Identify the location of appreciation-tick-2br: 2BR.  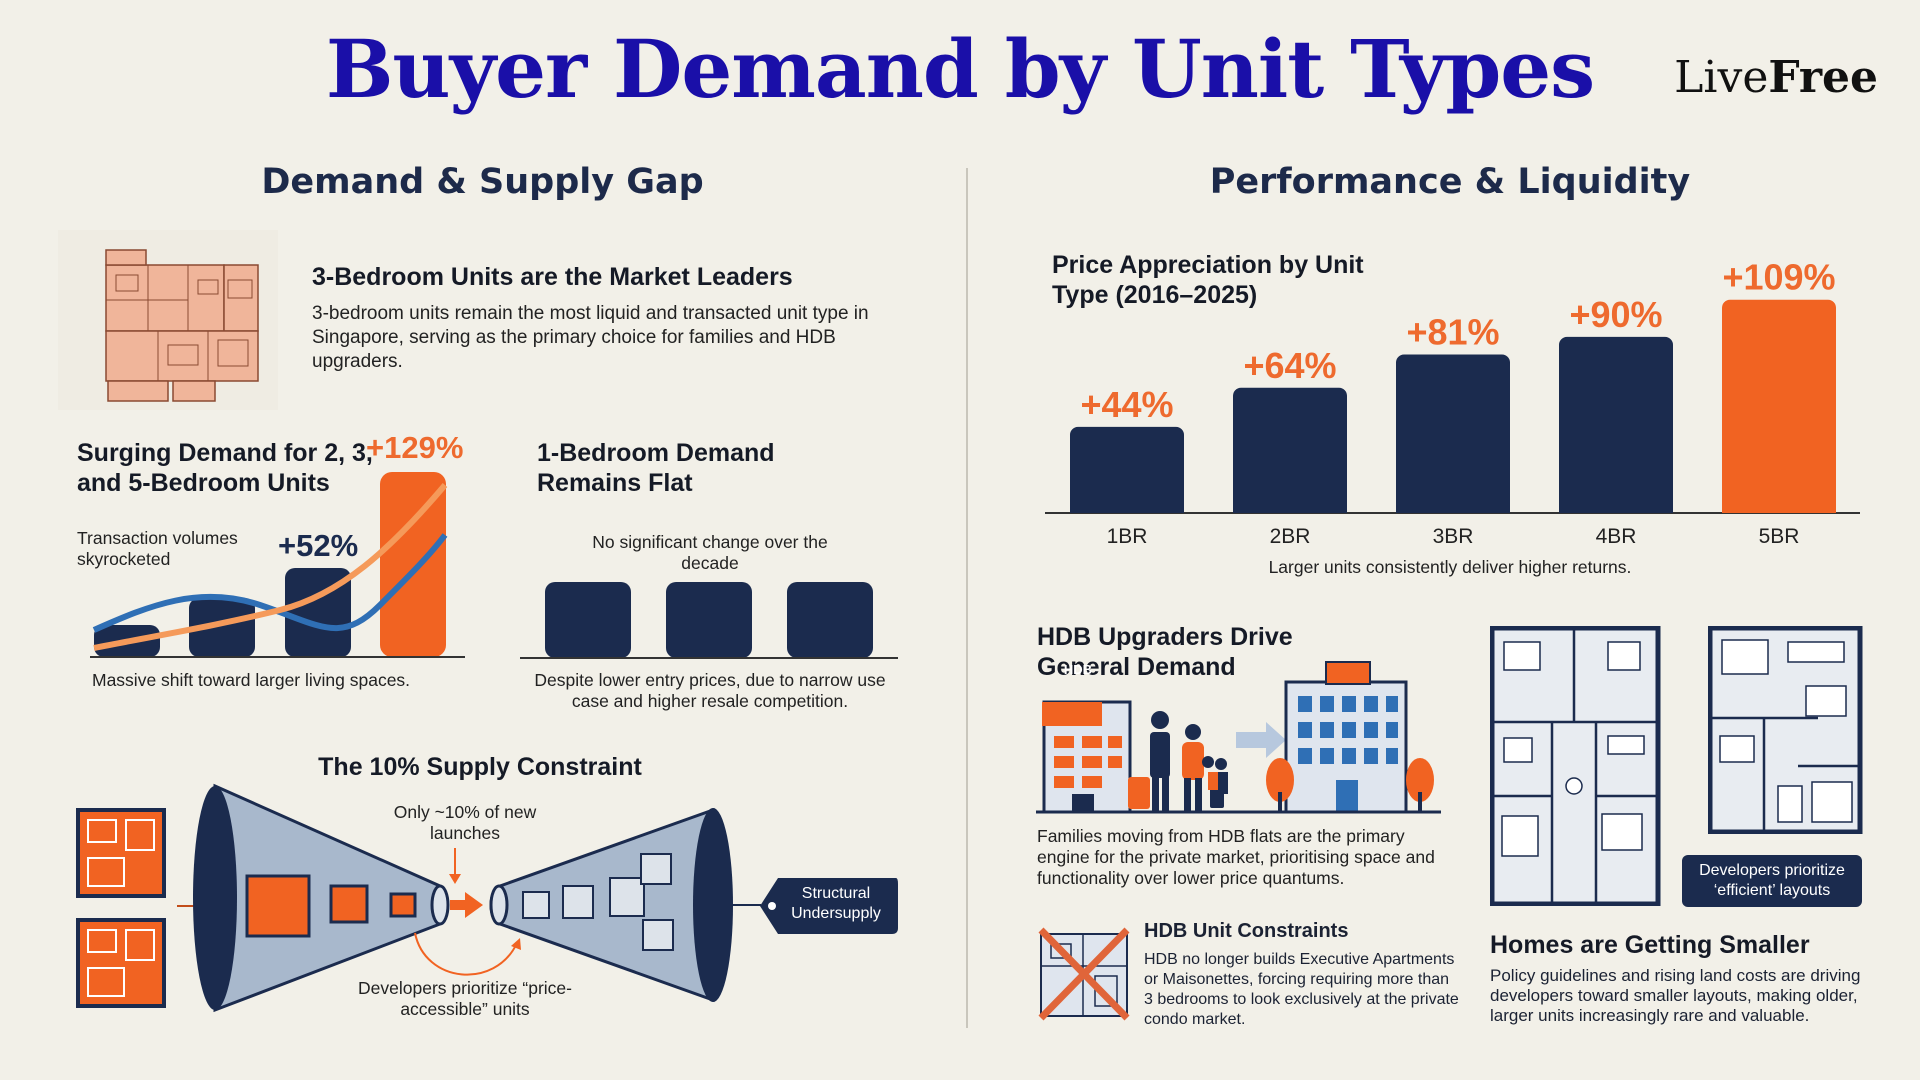
(1290, 536).